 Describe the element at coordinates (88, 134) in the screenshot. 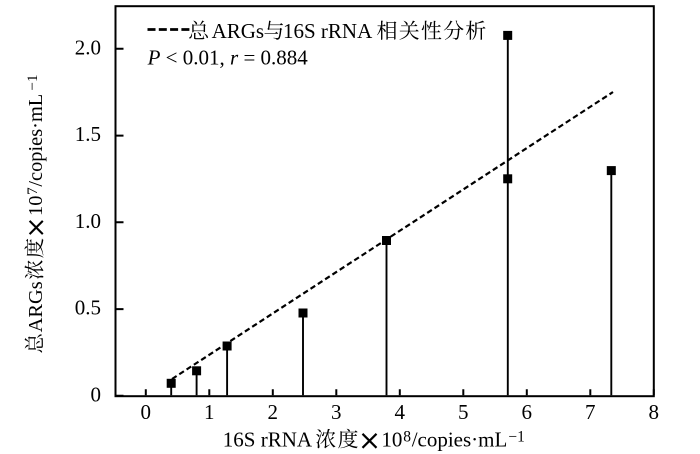

I see `svg-text: 1.5` at that location.